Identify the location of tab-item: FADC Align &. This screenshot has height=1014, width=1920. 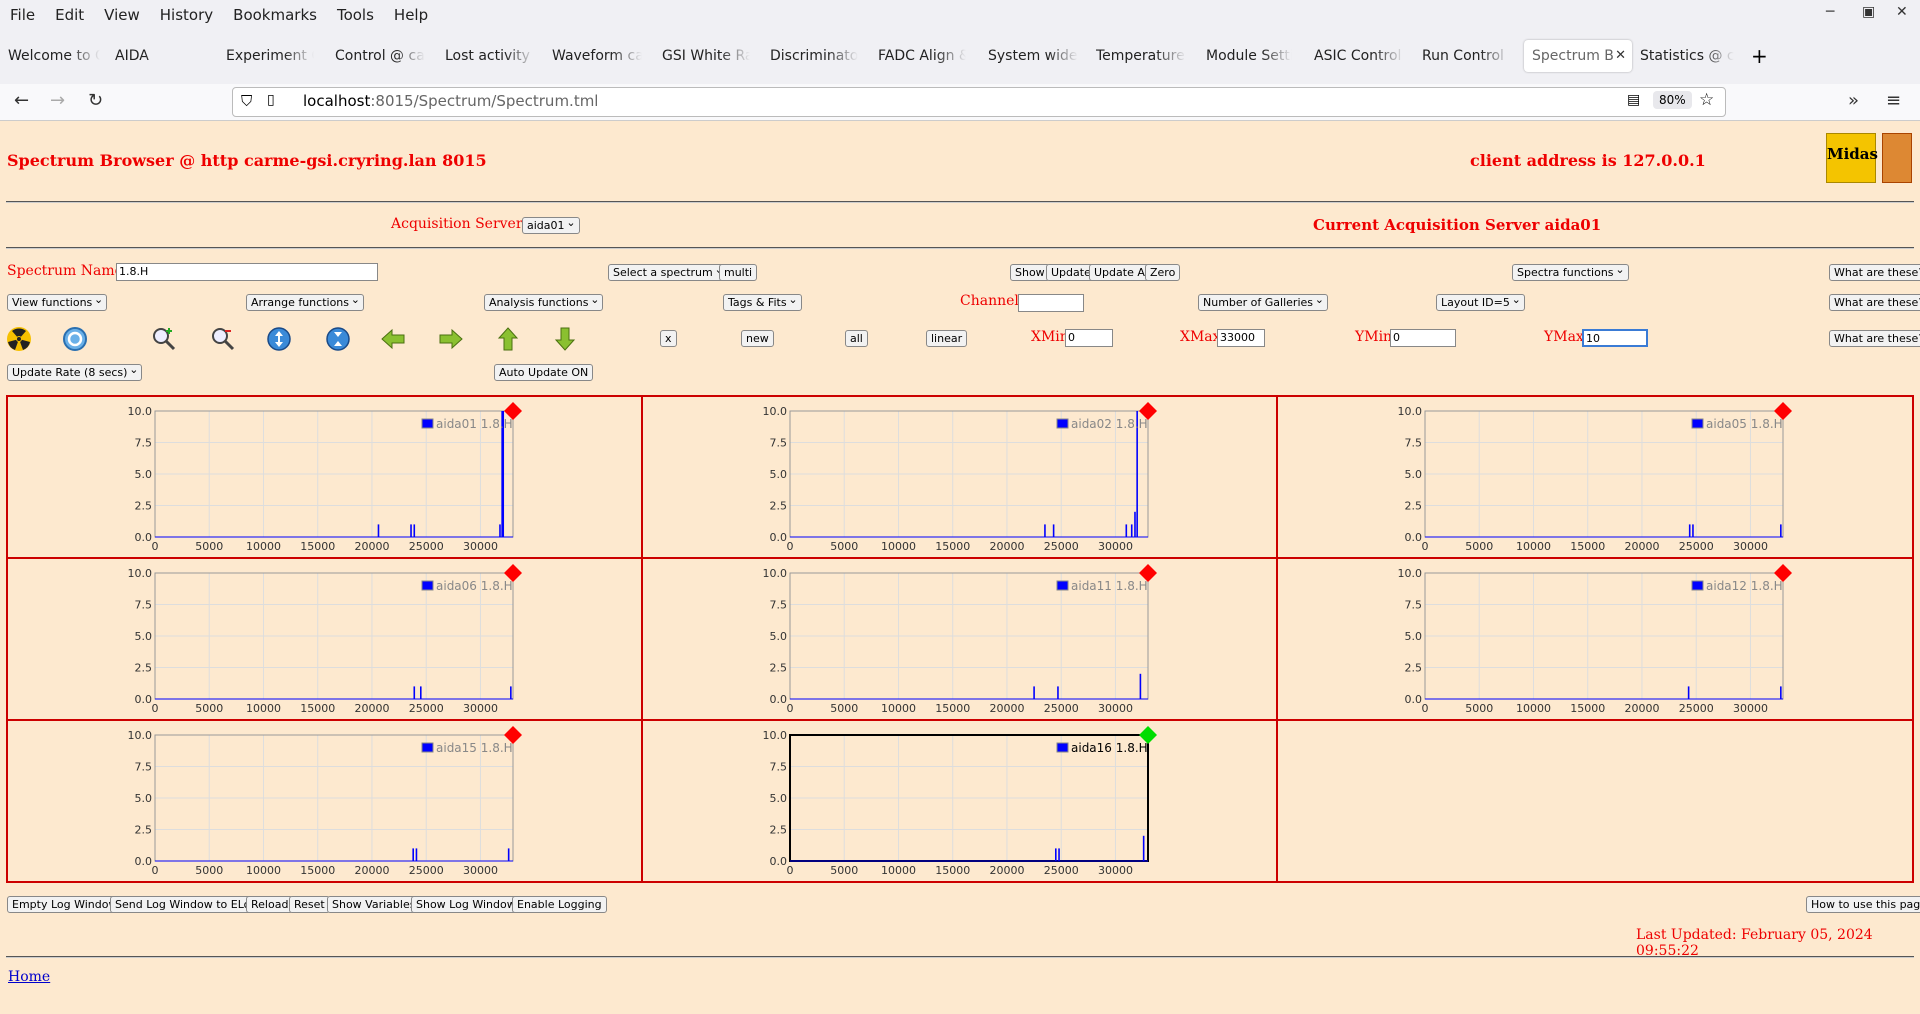
(922, 56).